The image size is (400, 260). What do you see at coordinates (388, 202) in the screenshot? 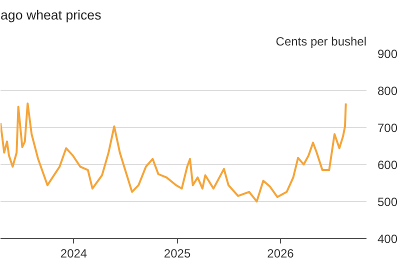
I see `y-tick-label: 500` at bounding box center [388, 202].